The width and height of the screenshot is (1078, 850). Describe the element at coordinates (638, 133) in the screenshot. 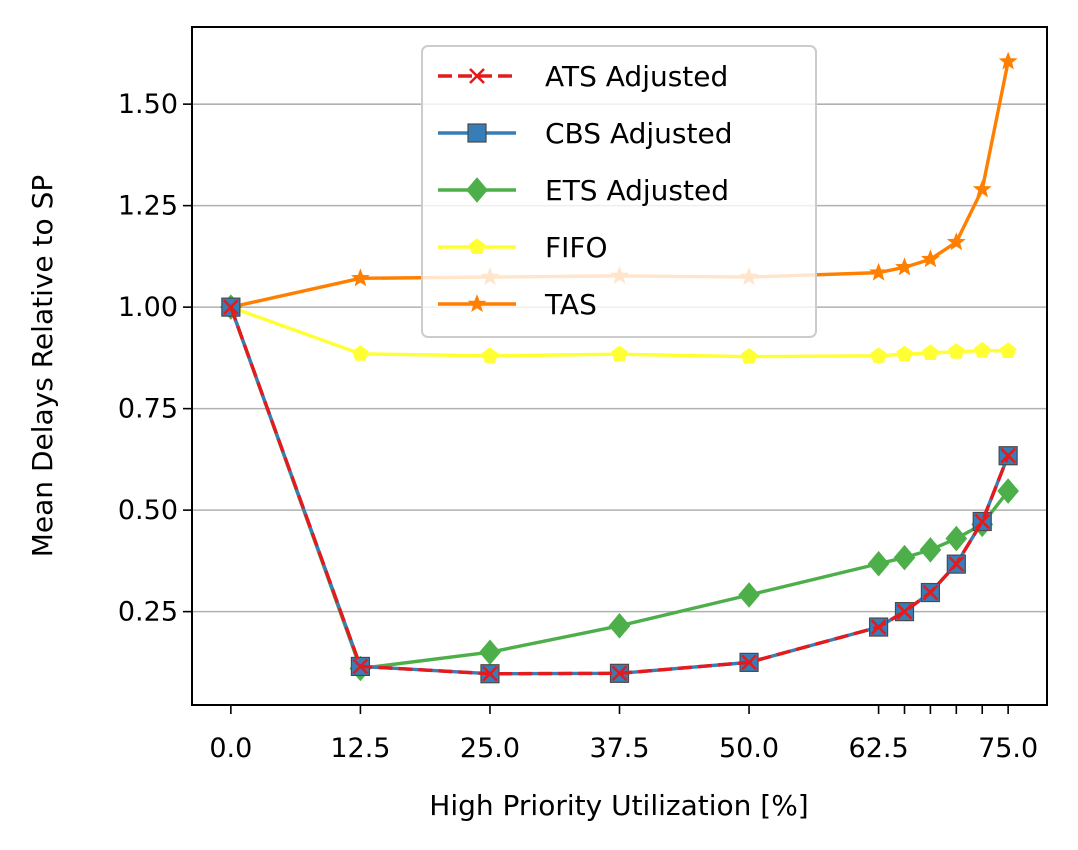

I see `legend-label: CBS Adjusted` at that location.